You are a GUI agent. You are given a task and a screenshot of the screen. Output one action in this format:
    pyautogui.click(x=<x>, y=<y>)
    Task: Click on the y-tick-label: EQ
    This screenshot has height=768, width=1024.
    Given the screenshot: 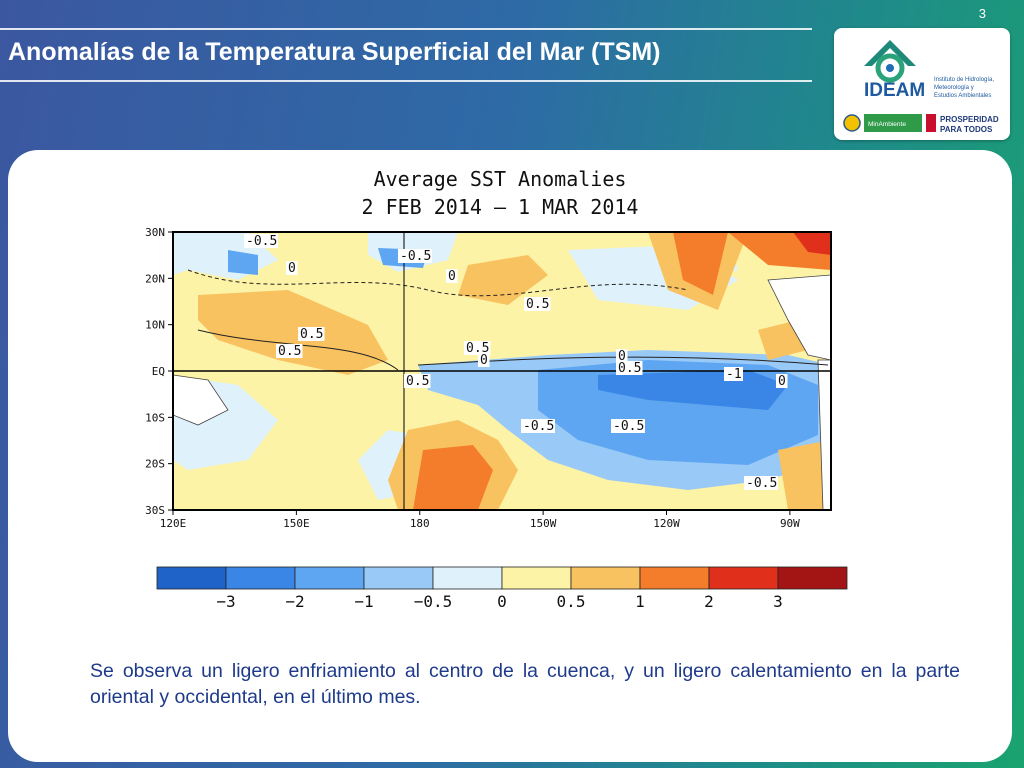 What is the action you would take?
    pyautogui.click(x=158, y=371)
    